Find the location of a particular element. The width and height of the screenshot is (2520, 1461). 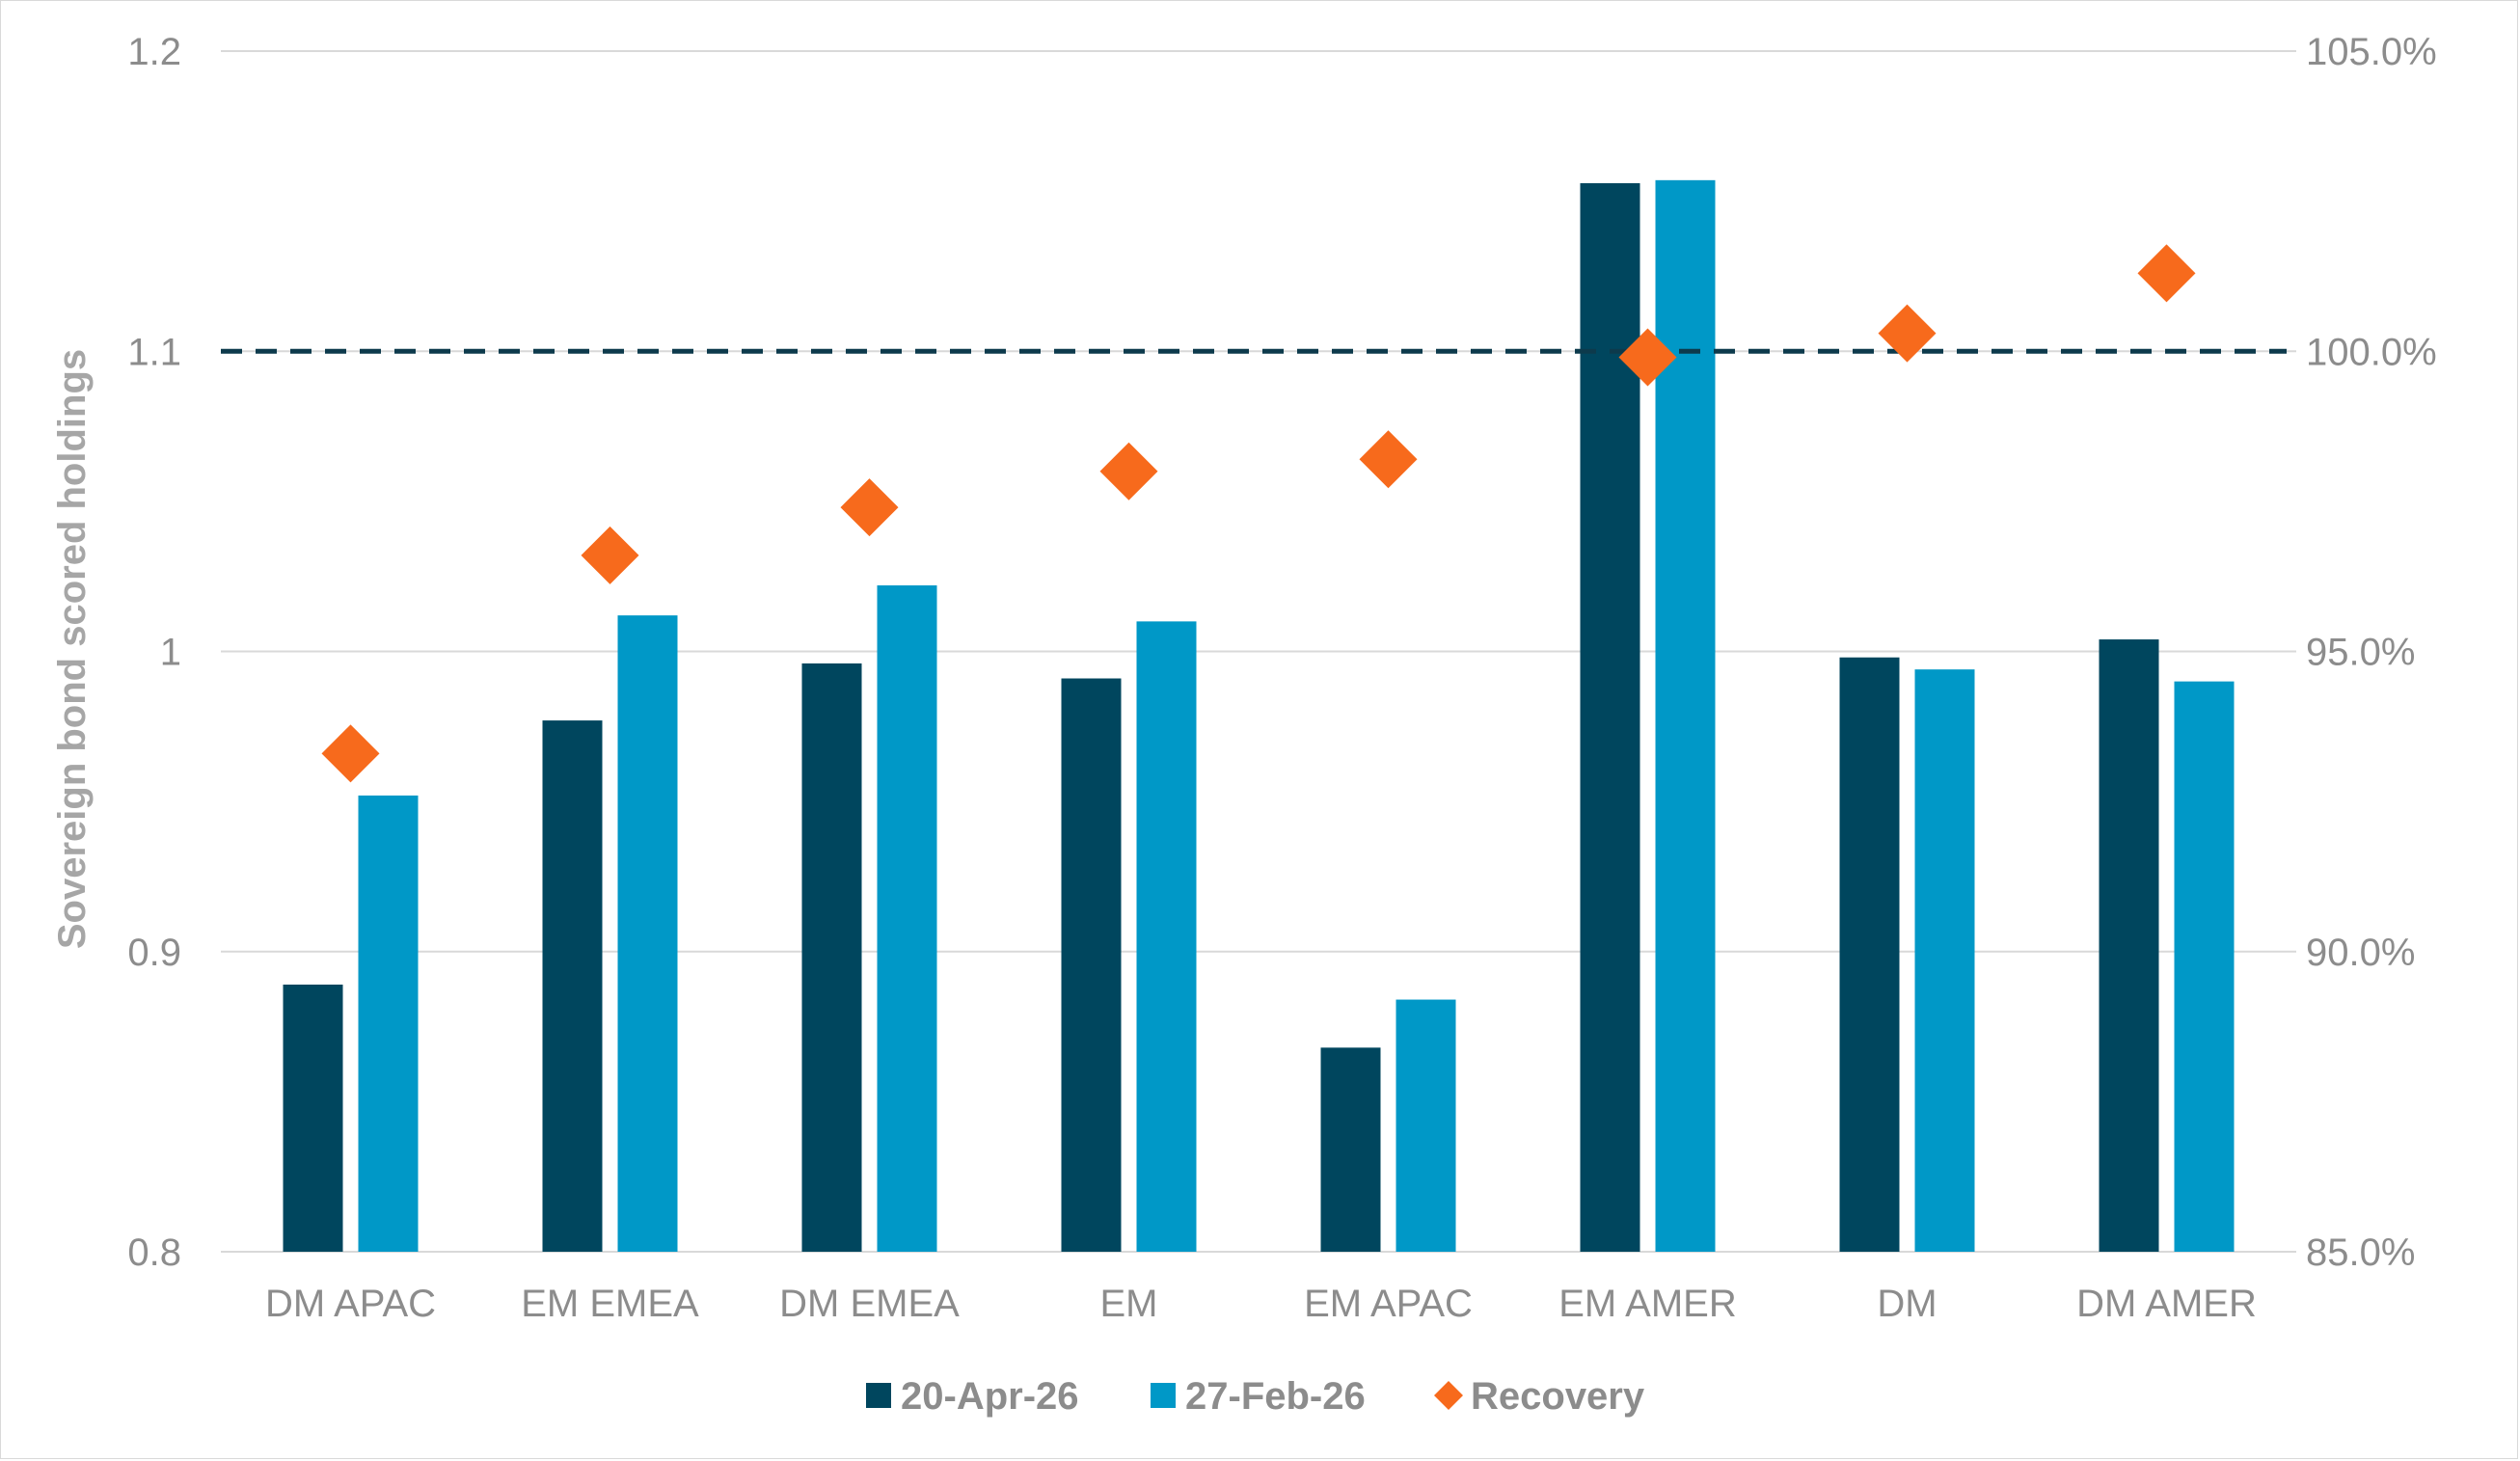

right-axis-ticks: 85.0% 90.0% 95.0% 100.0% 105.0% is located at coordinates (2371, 652).